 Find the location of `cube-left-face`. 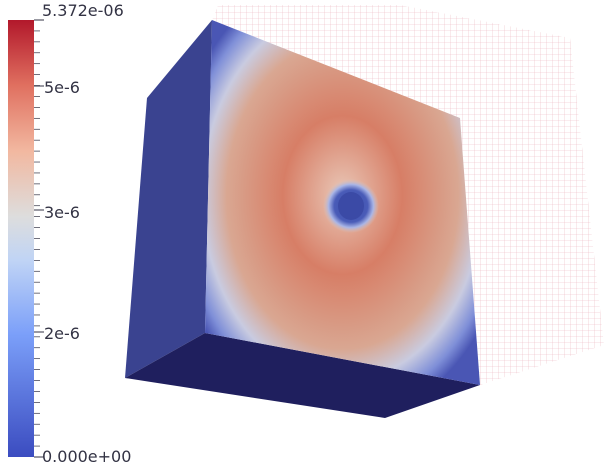

cube-left-face is located at coordinates (168, 199).